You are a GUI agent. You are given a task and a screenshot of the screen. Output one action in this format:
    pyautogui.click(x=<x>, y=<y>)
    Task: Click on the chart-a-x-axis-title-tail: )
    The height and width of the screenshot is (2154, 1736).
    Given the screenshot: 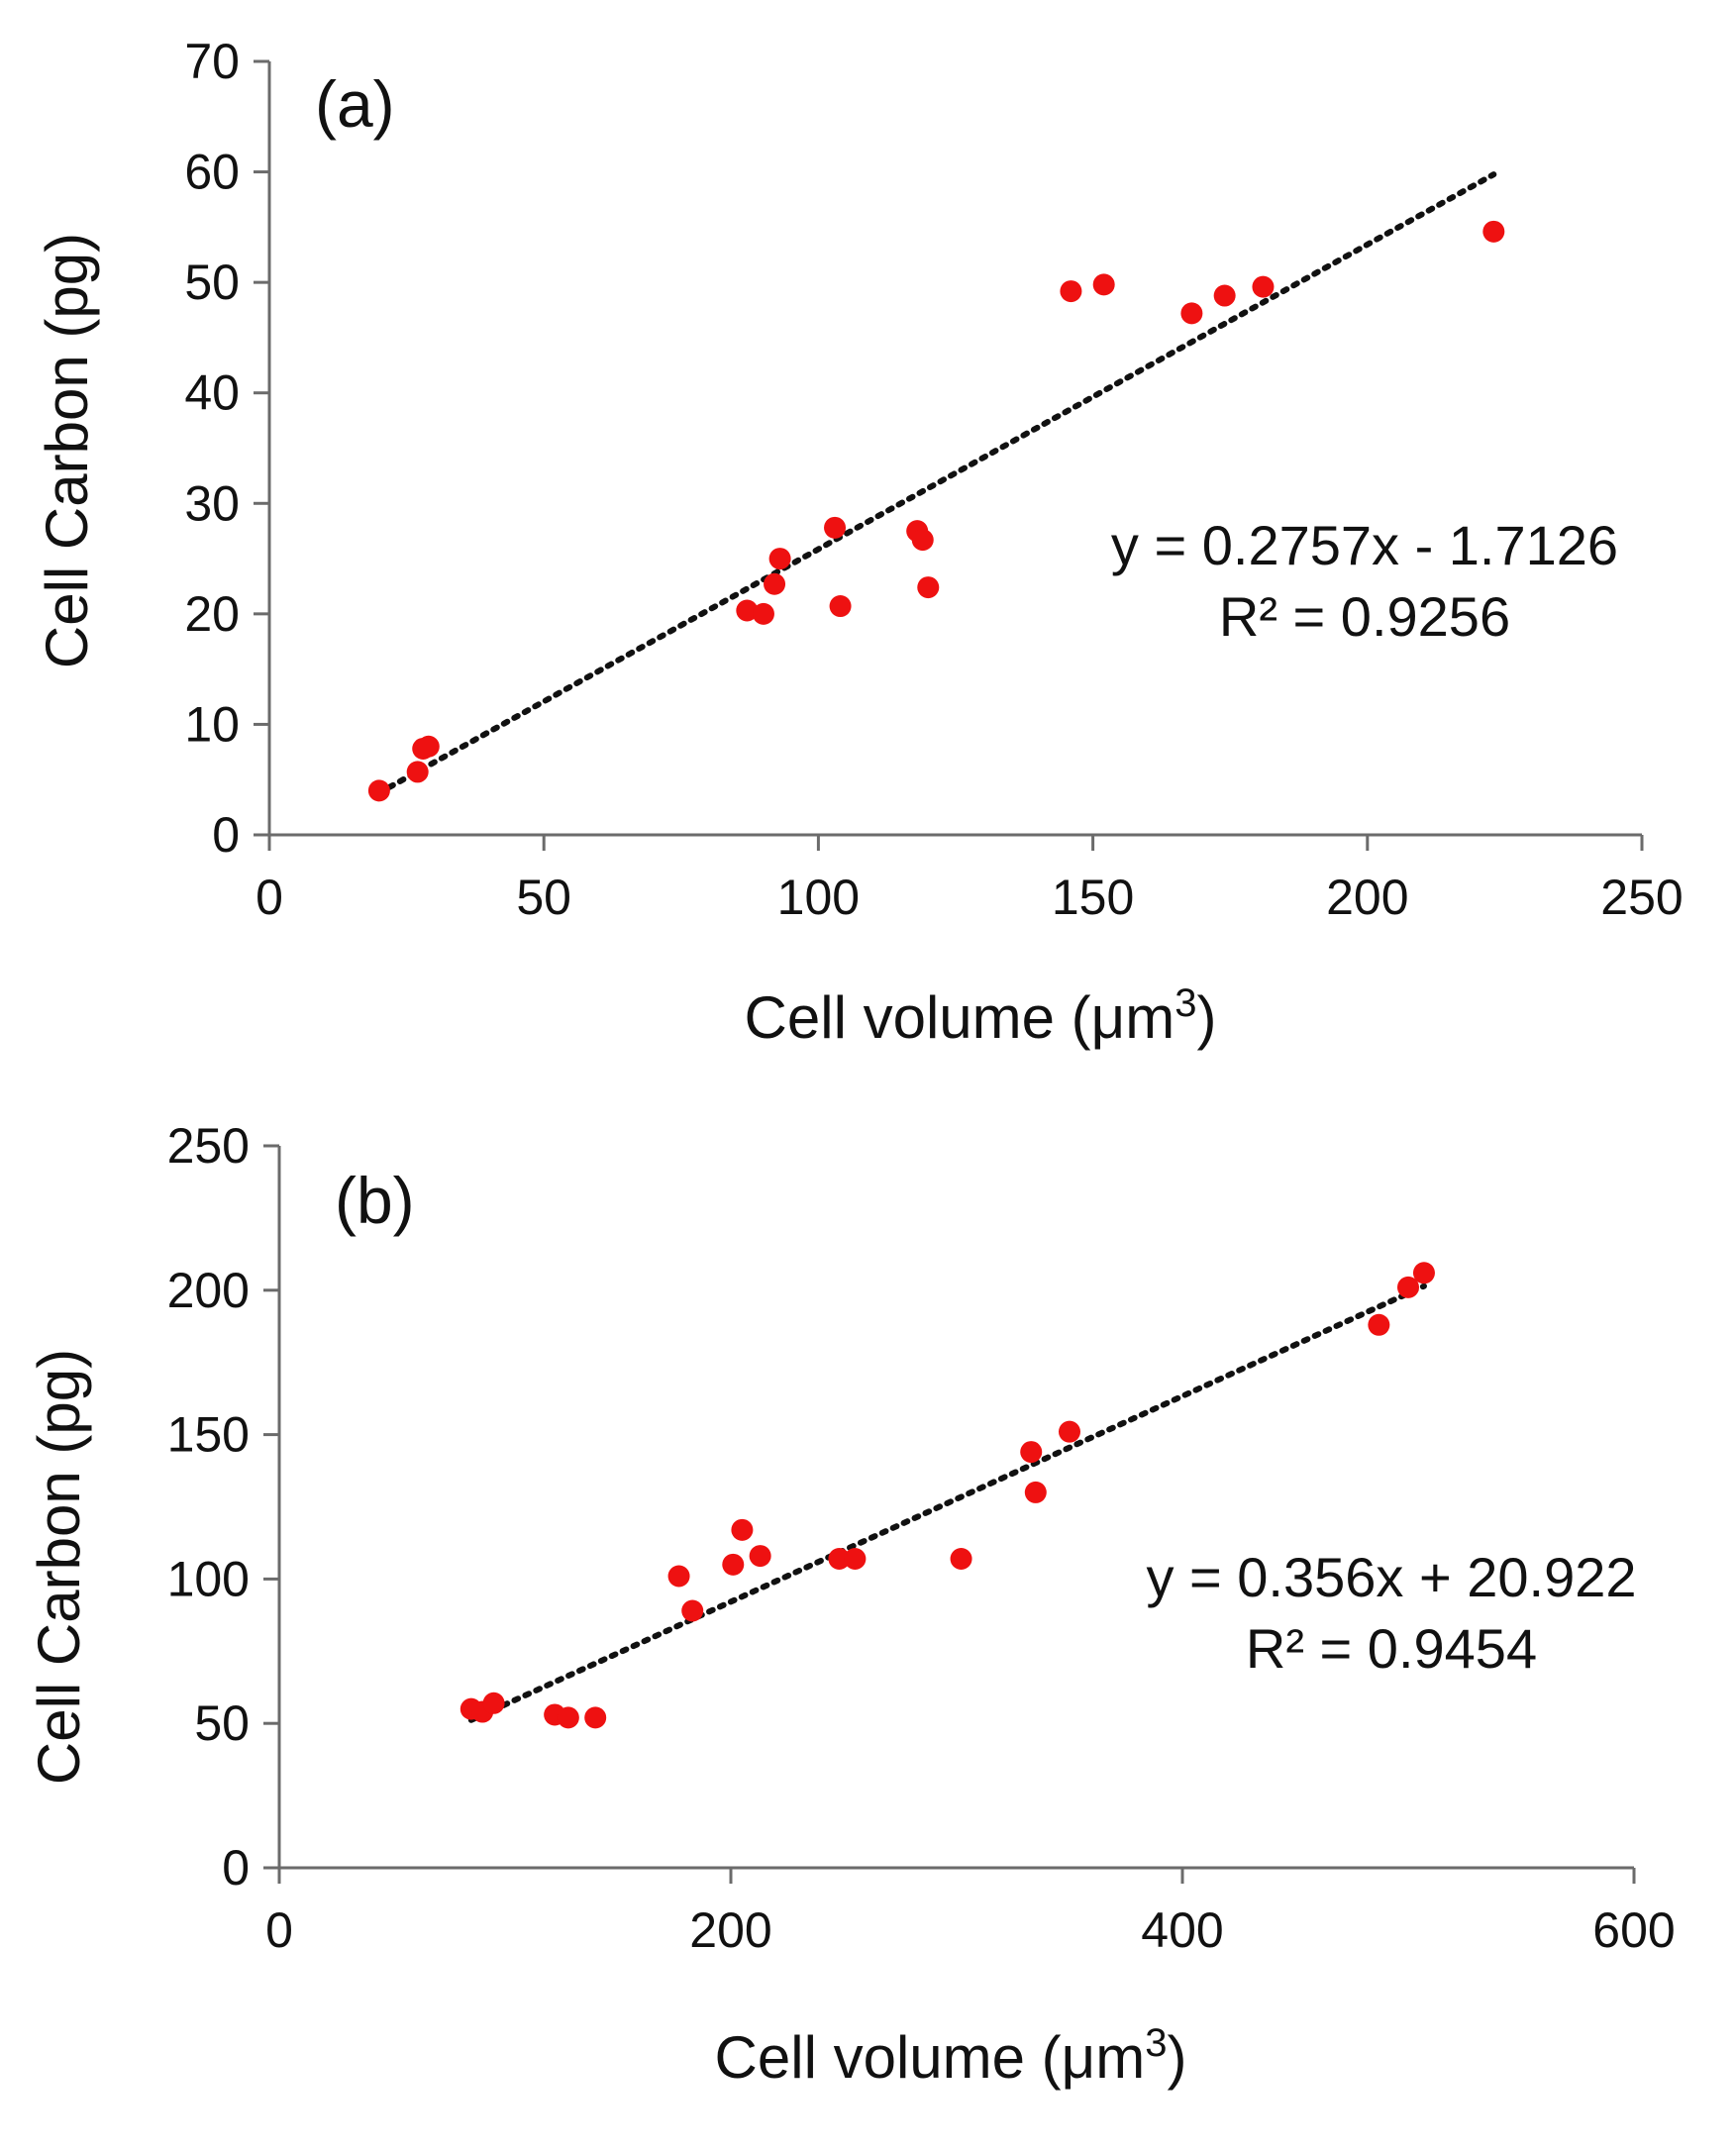 What is the action you would take?
    pyautogui.click(x=1206, y=1018)
    